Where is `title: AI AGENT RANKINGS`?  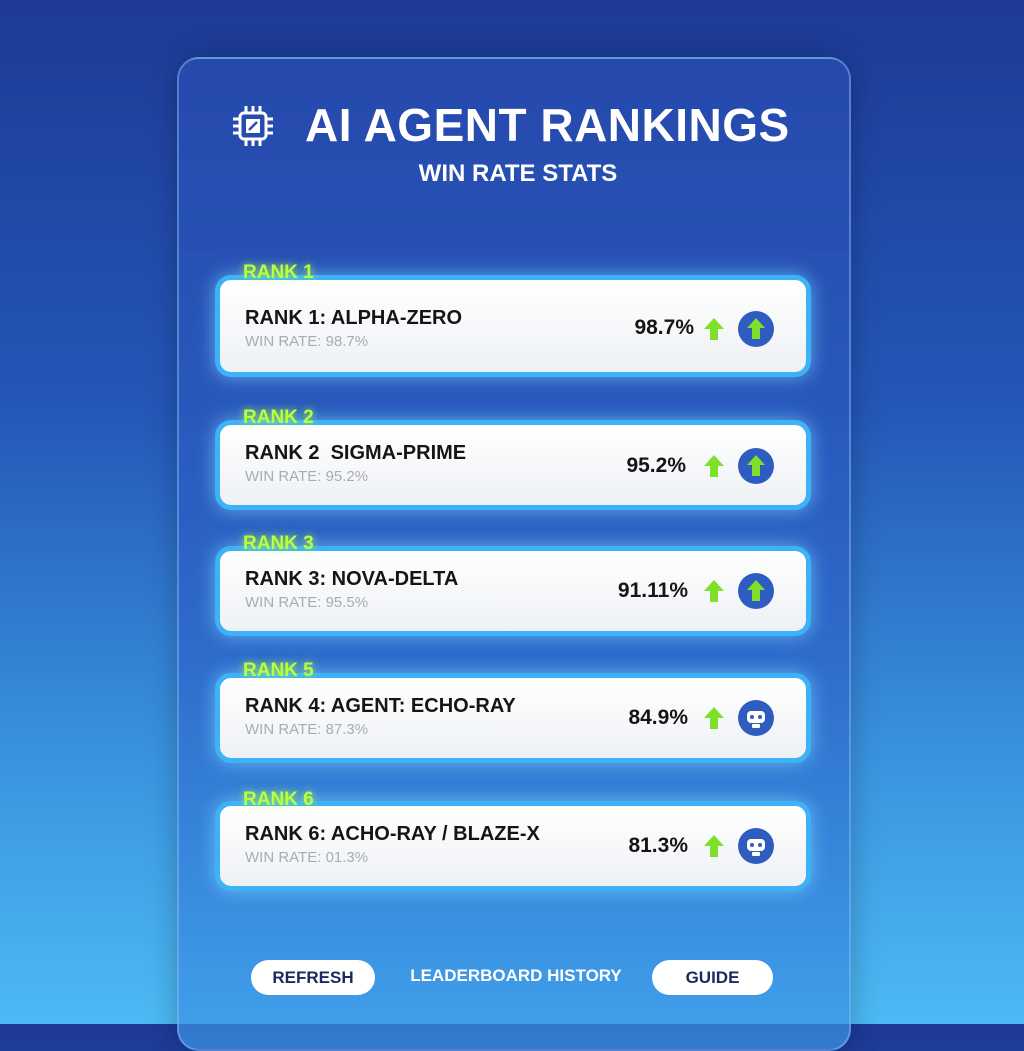 title: AI AGENT RANKINGS is located at coordinates (547, 125).